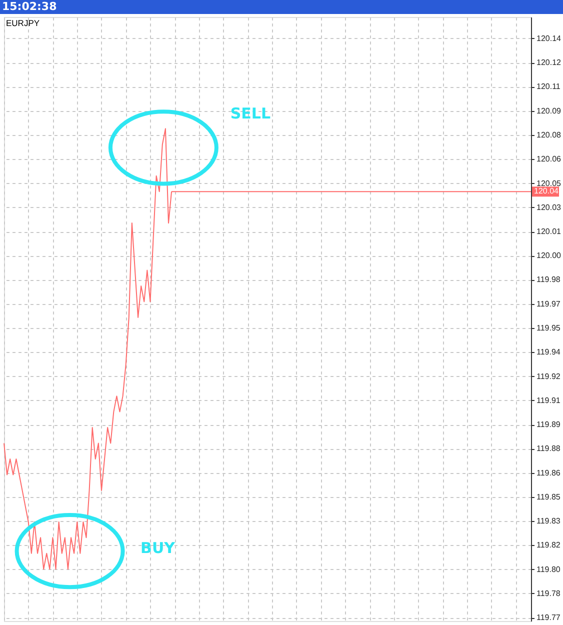 Image resolution: width=563 pixels, height=625 pixels. Describe the element at coordinates (549, 63) in the screenshot. I see `y-tick-label: 120.12` at that location.